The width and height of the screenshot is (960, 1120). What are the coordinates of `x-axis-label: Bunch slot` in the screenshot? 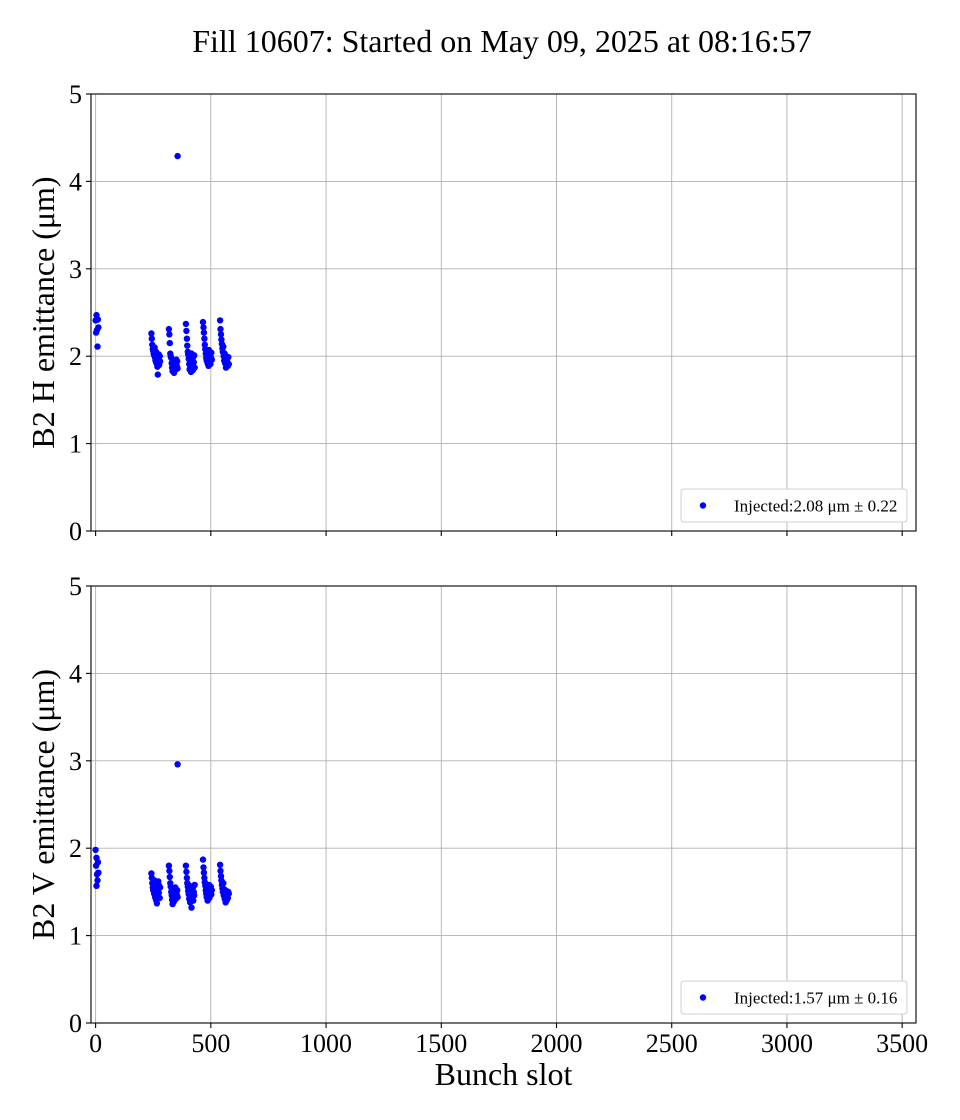 It's located at (504, 1074).